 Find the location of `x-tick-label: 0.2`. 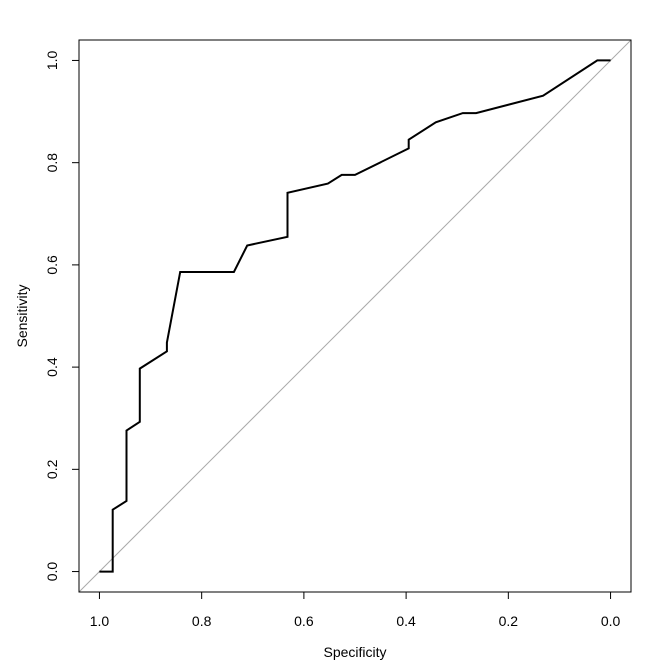

x-tick-label: 0.2 is located at coordinates (509, 621).